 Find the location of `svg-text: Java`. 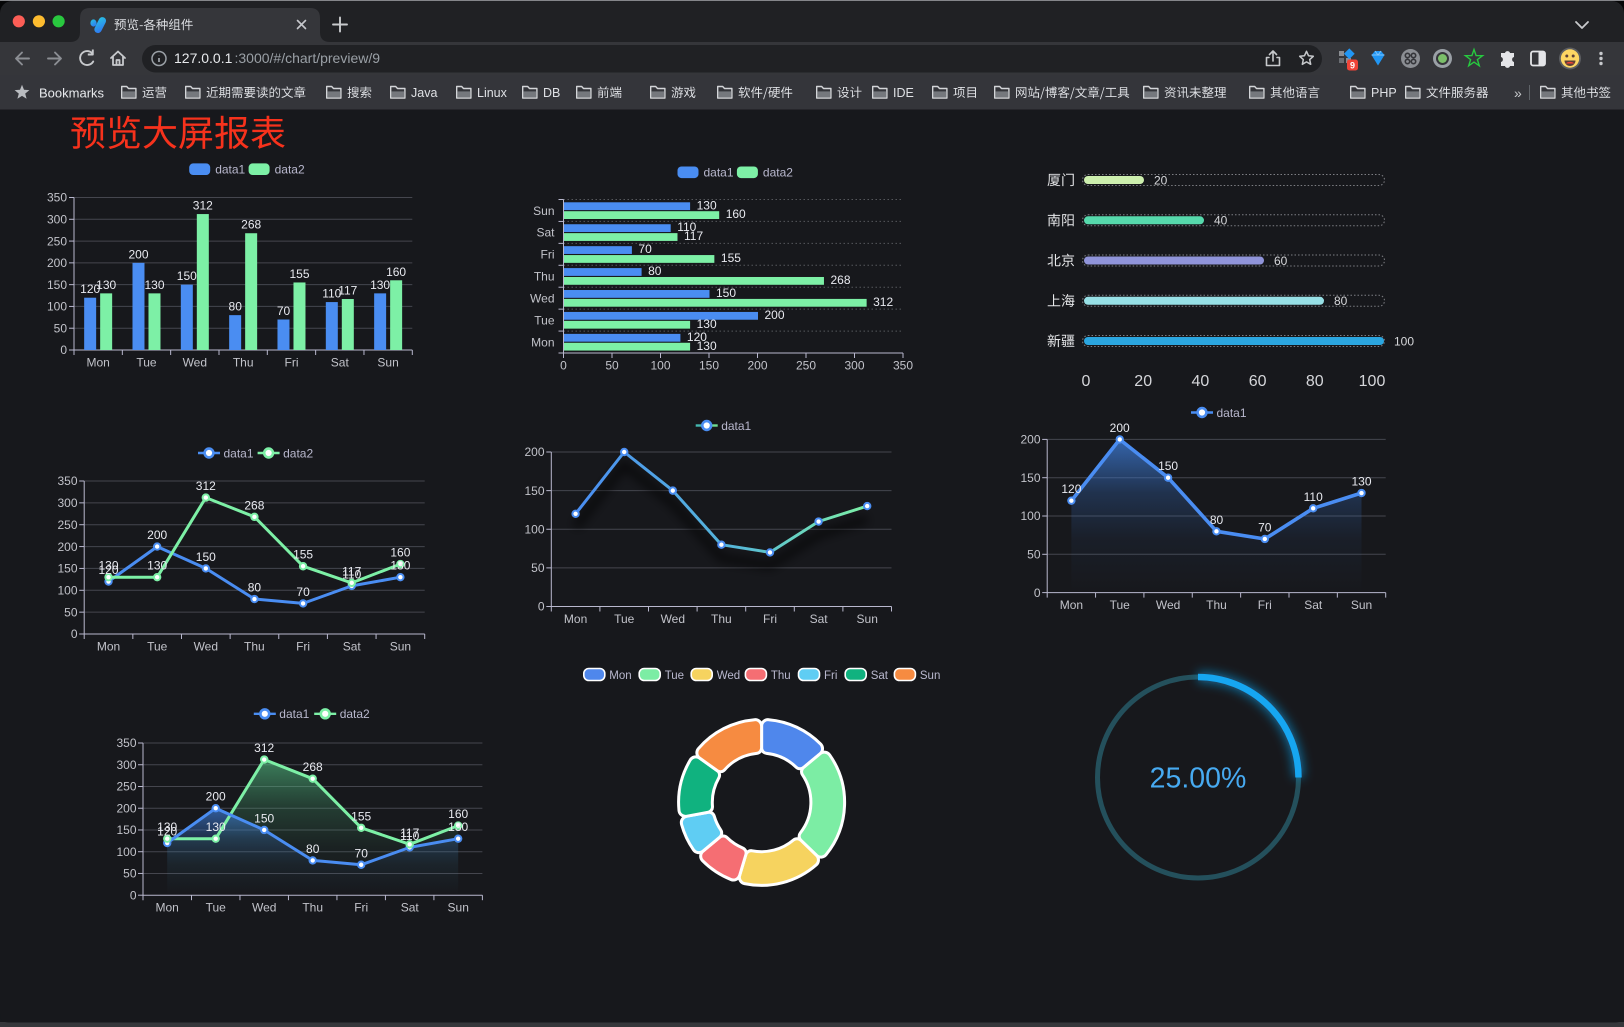

svg-text: Java is located at coordinates (424, 93).